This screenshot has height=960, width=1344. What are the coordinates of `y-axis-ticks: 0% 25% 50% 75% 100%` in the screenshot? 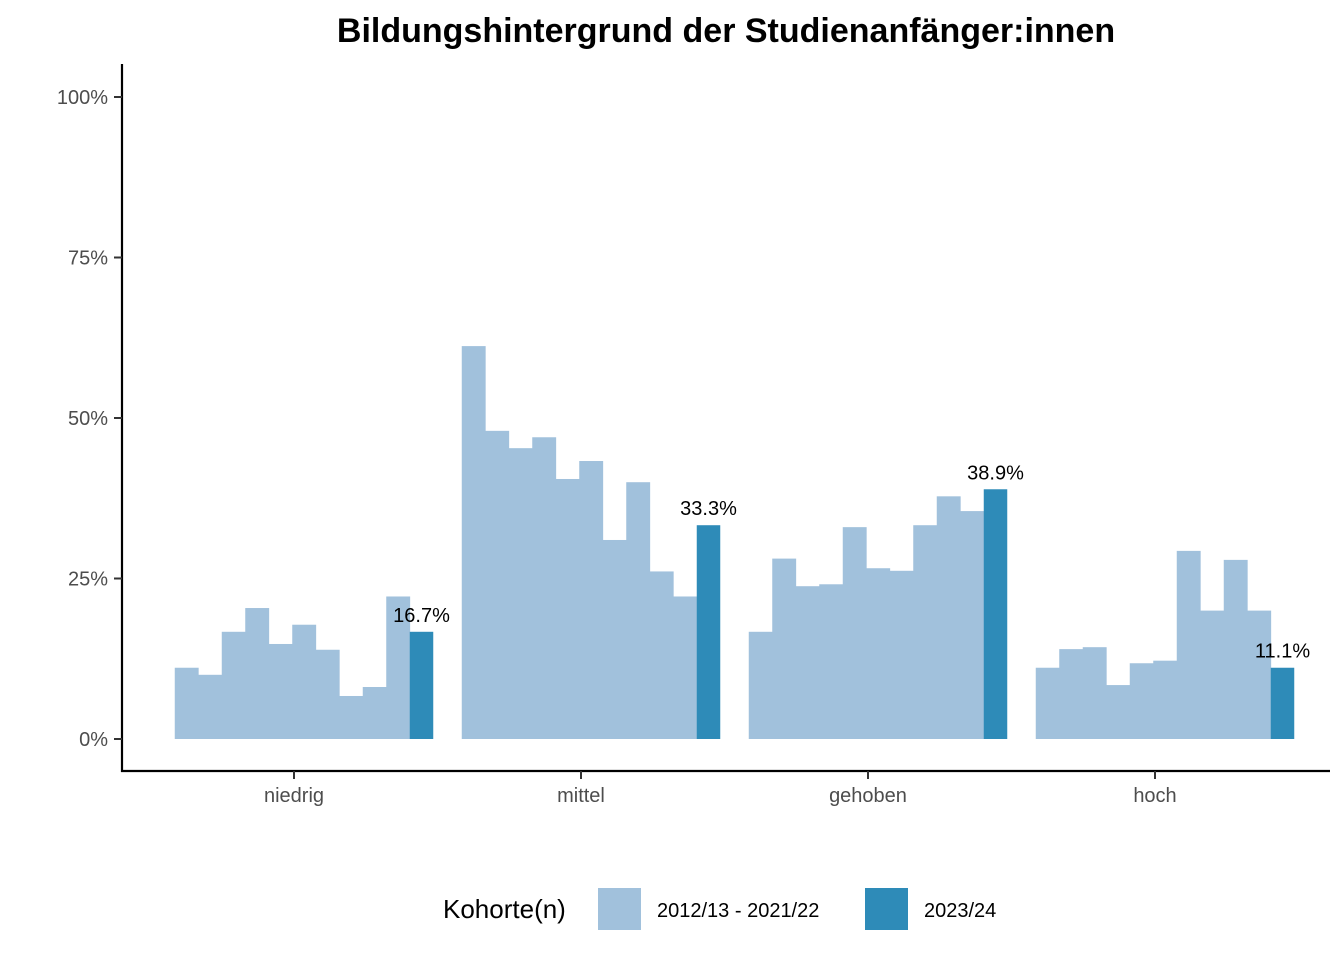 It's located at (89, 419).